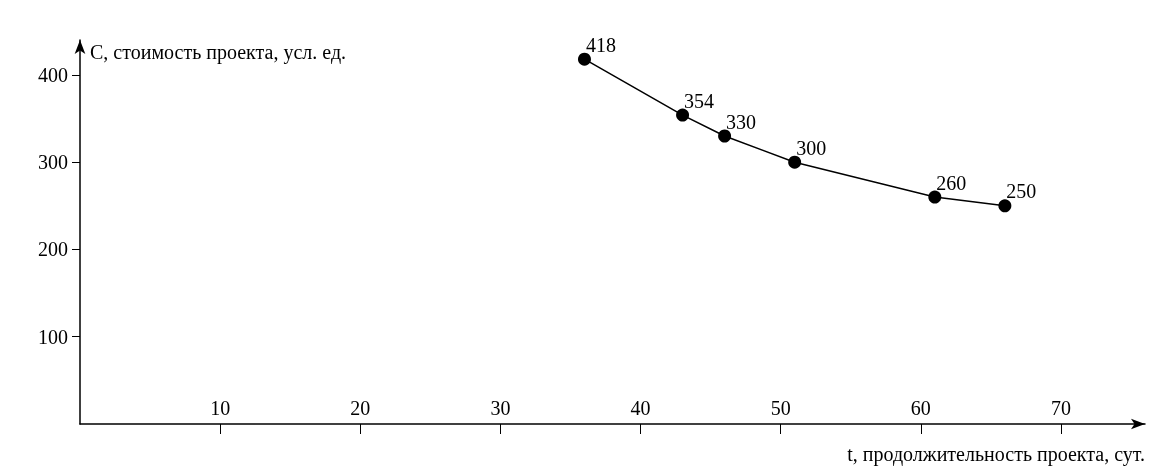  I want to click on x-tick-label: 40, so click(640, 408).